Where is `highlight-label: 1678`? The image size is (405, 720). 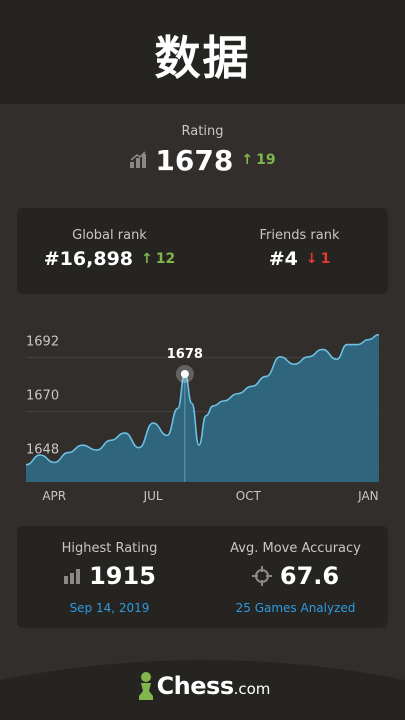 highlight-label: 1678 is located at coordinates (185, 354).